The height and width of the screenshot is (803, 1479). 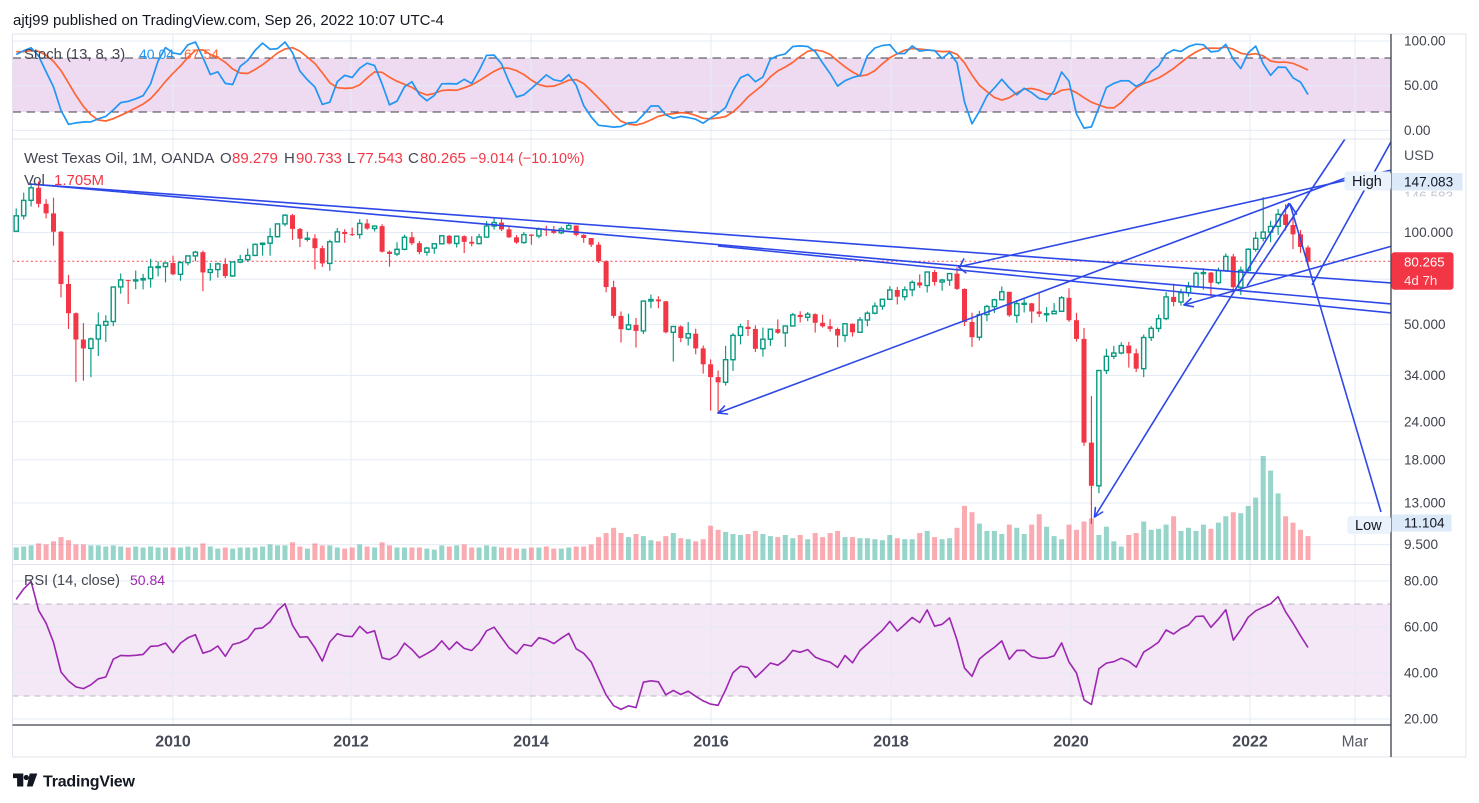 I want to click on svg-text: 2022, so click(x=1250, y=742).